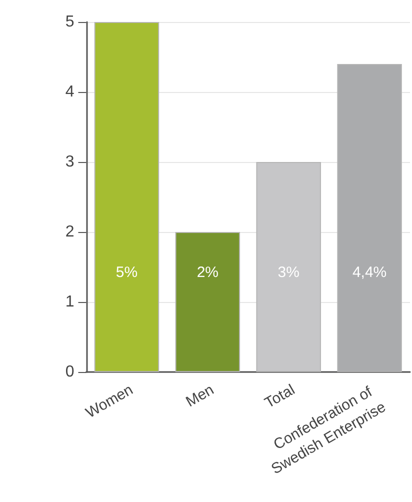 The width and height of the screenshot is (412, 502). What do you see at coordinates (207, 272) in the screenshot?
I see `data-label: 2%` at bounding box center [207, 272].